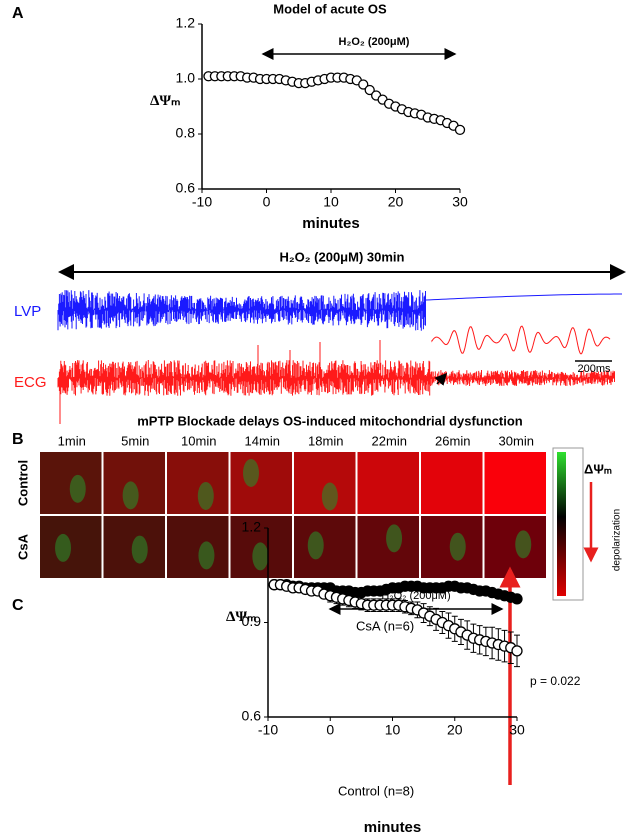 The width and height of the screenshot is (630, 836). I want to click on p-value: p = 0.022, so click(555, 681).